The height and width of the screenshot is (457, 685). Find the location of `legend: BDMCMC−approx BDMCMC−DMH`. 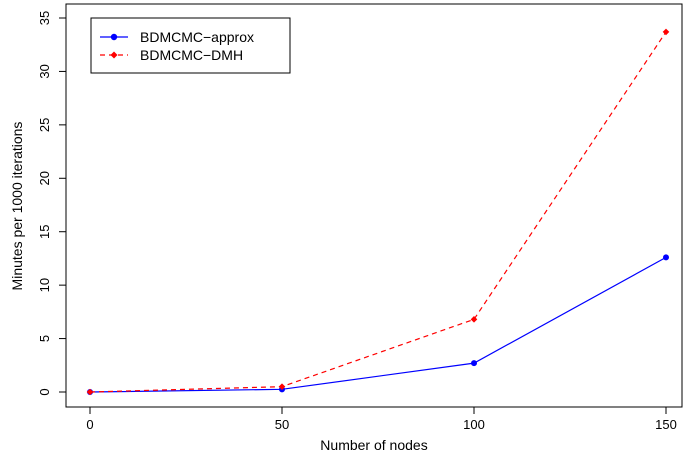

legend: BDMCMC−approx BDMCMC−DMH is located at coordinates (190, 45).